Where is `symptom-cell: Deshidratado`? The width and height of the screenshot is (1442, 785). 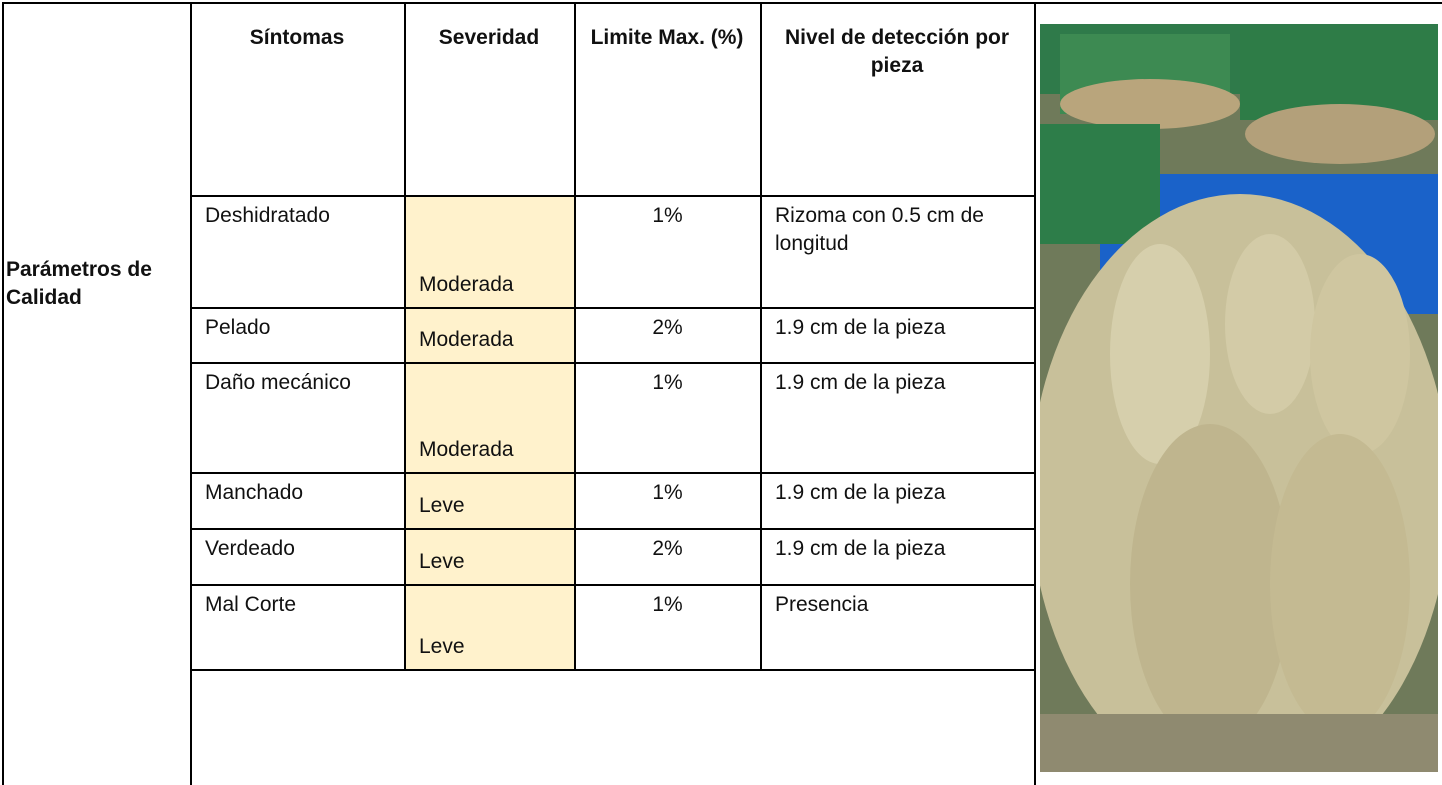
symptom-cell: Deshidratado is located at coordinates (267, 215).